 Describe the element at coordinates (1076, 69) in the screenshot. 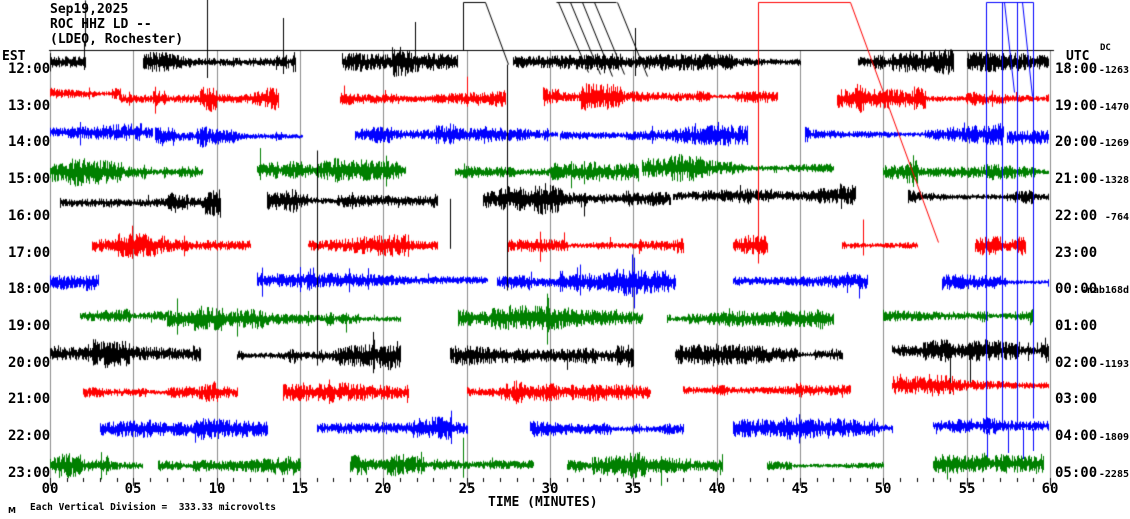

I see `utc-label: 18:00` at that location.